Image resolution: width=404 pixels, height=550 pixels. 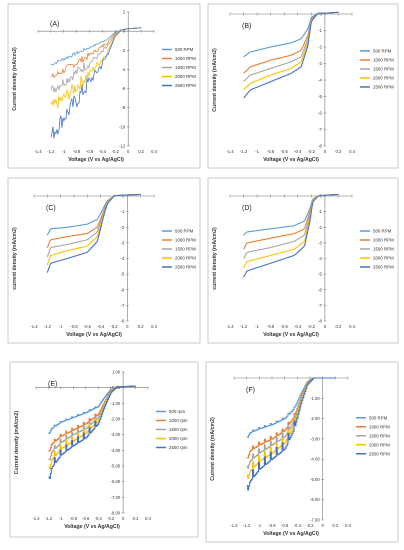 I want to click on legend-label: 2500 rpm, so click(x=178, y=447).